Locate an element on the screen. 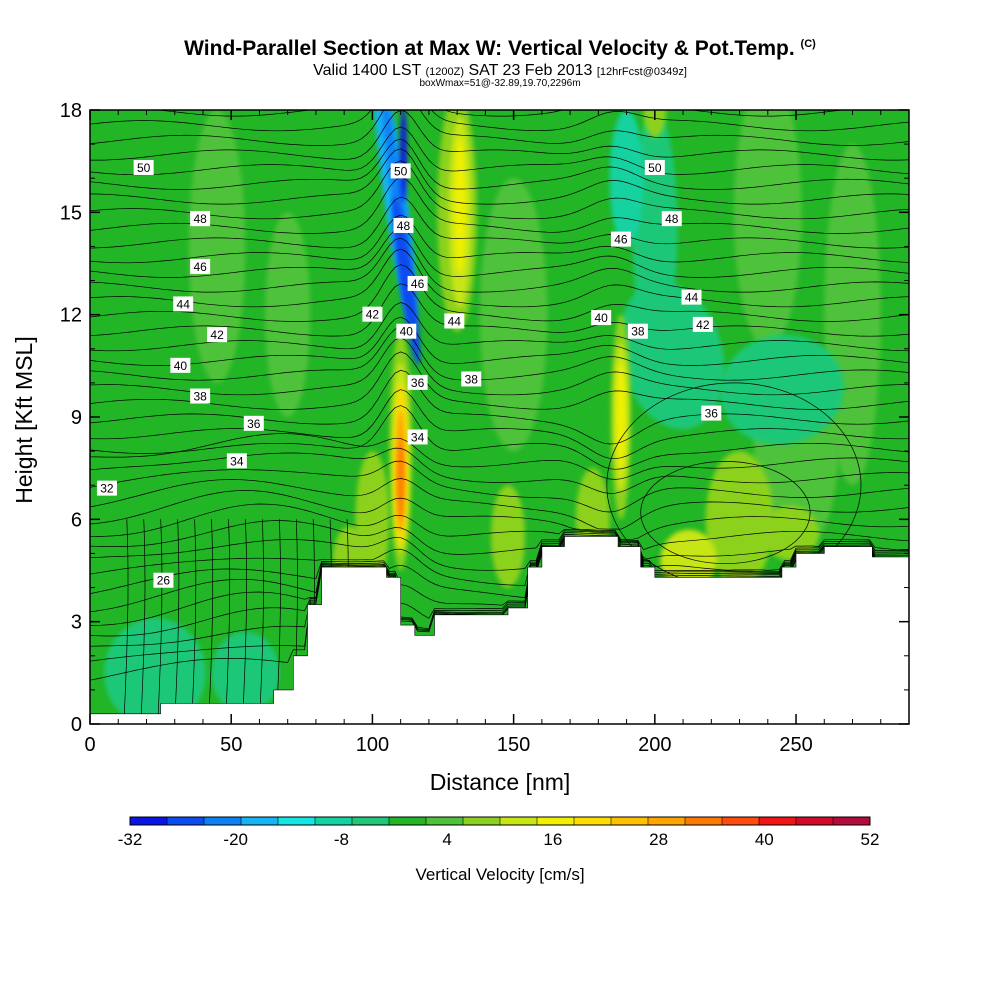 The height and width of the screenshot is (1000, 1000). chart-subtitle-2: boxWmax=51@-32.89,19.70,2296m is located at coordinates (500, 83).